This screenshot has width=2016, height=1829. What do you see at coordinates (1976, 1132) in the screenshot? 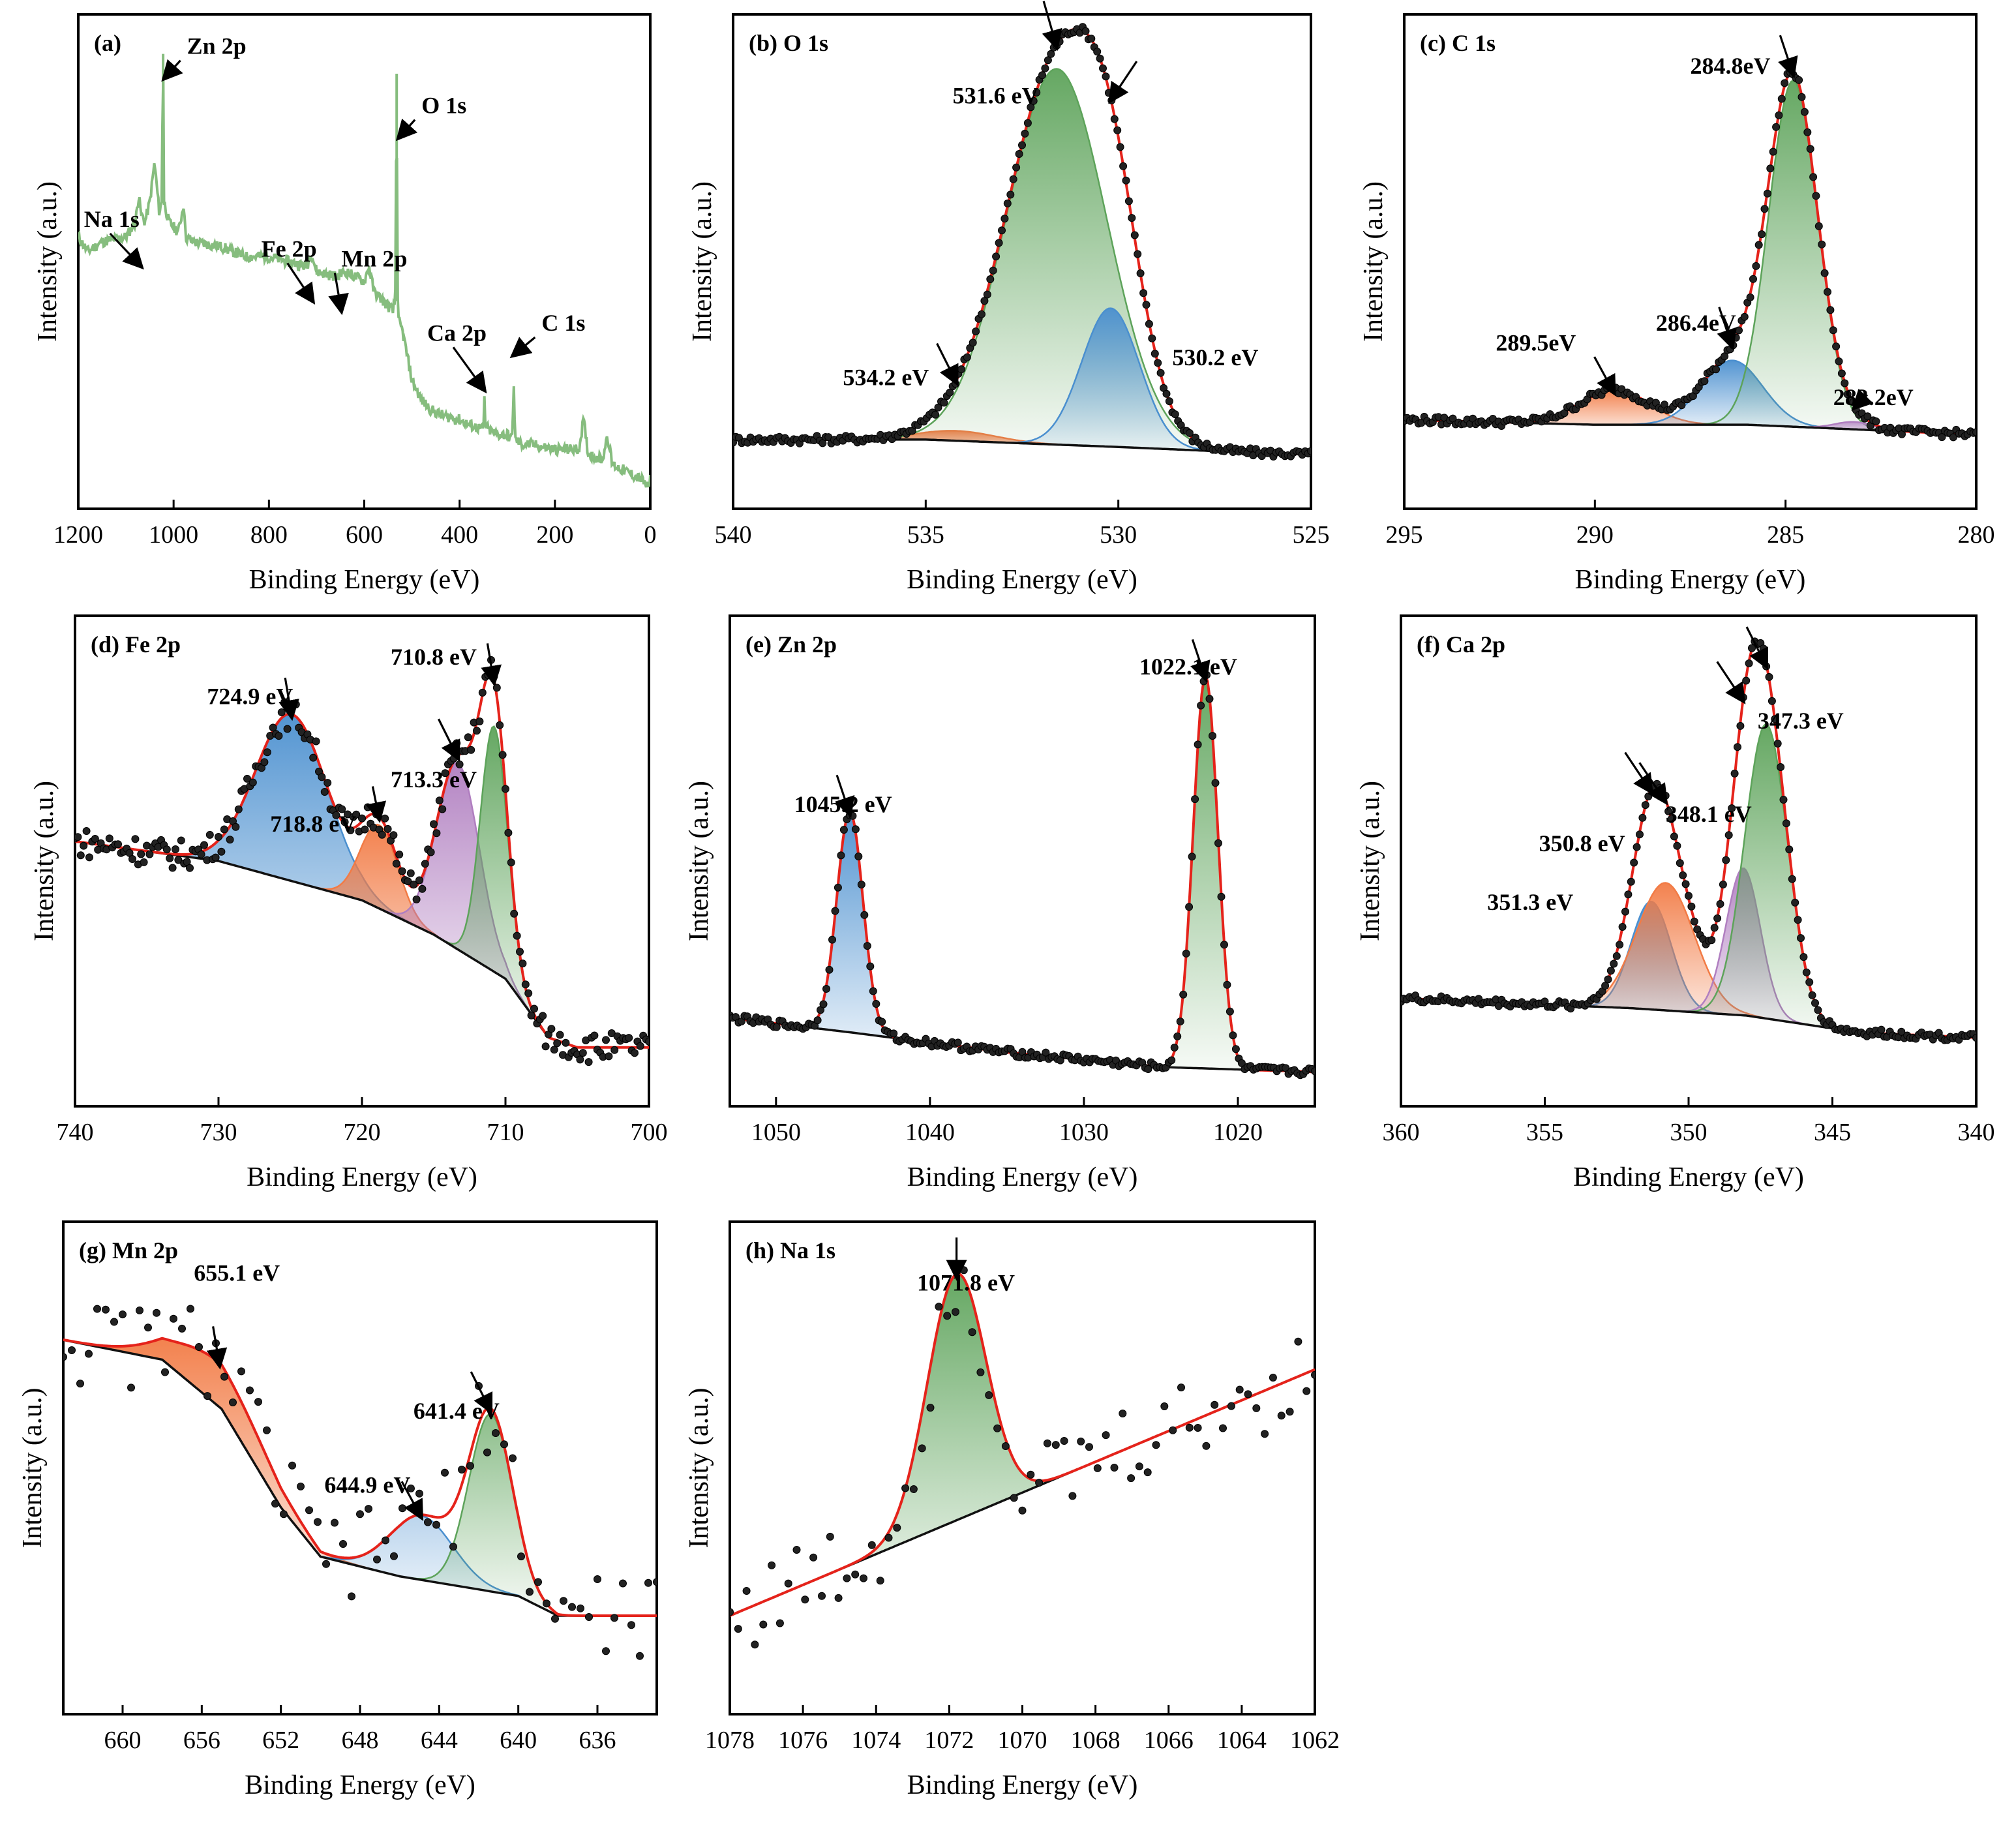
I see `x-tick-label: 340` at bounding box center [1976, 1132].